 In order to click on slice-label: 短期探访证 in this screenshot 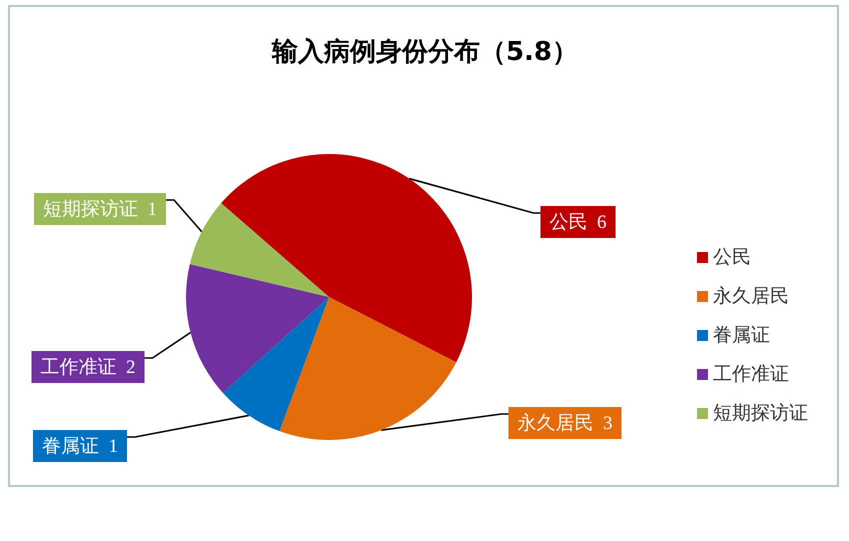, I will do `click(90, 209)`.